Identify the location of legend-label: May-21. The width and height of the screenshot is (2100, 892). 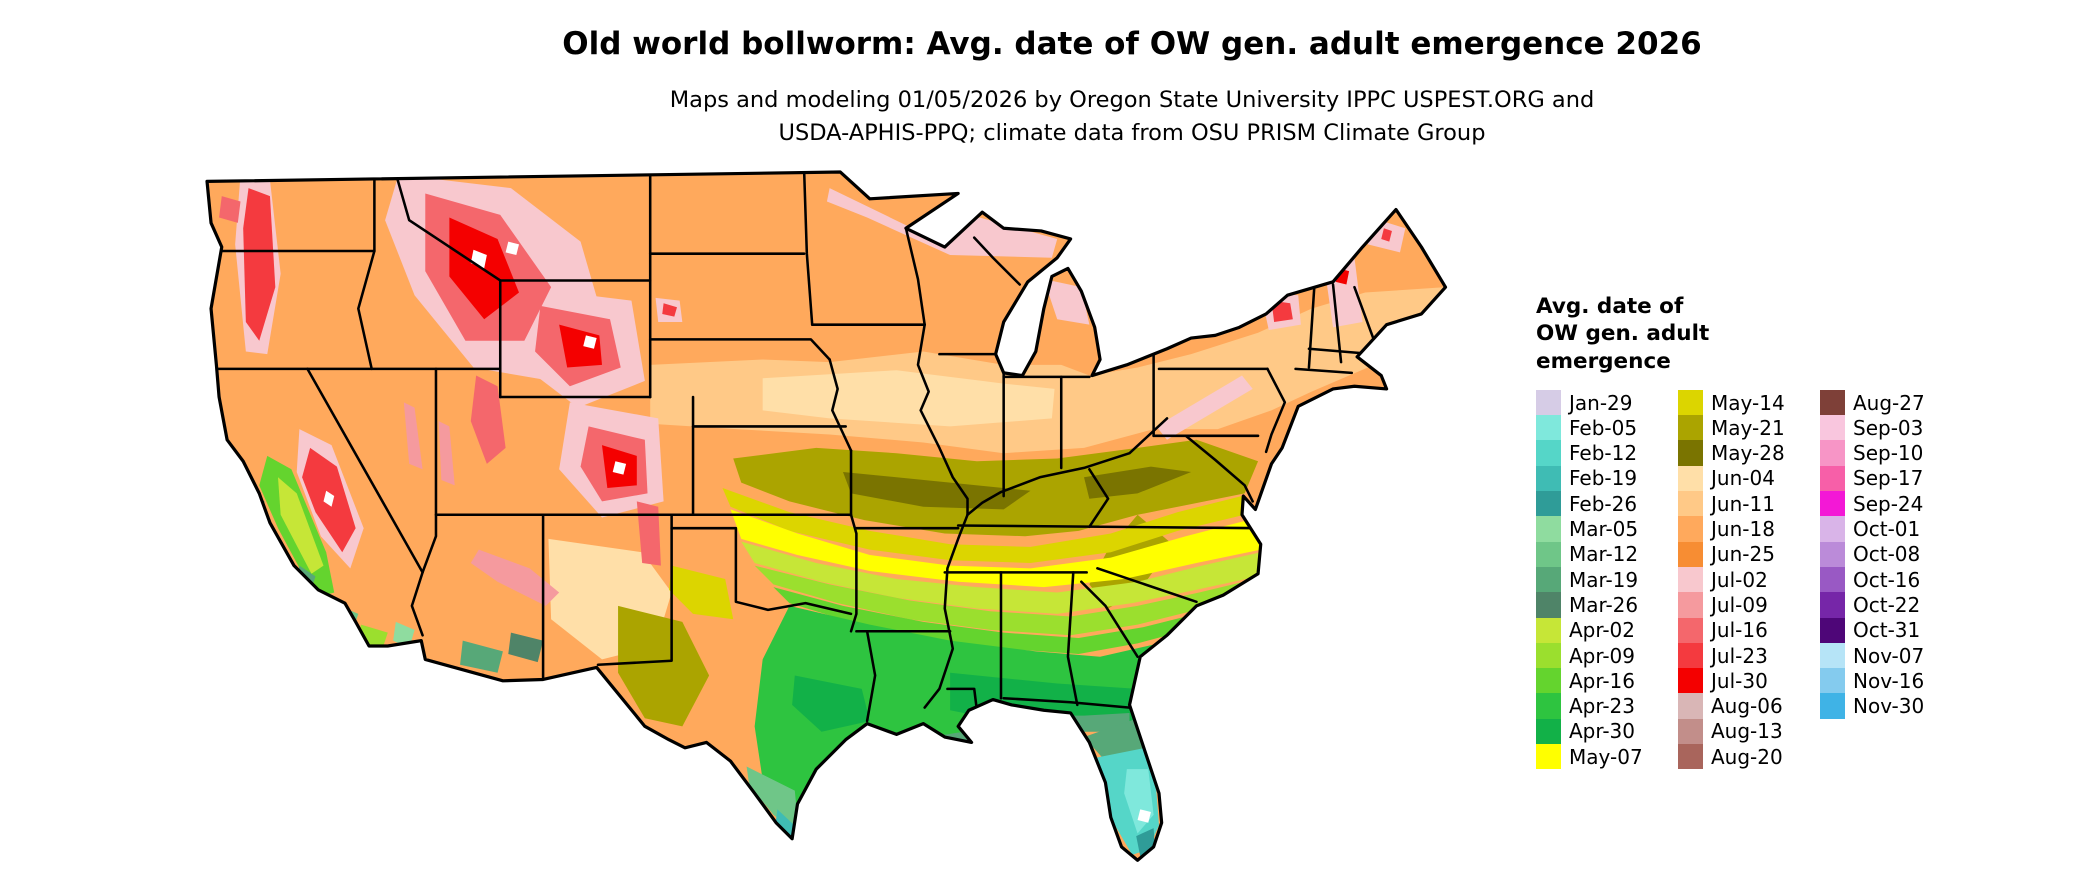
(1748, 427).